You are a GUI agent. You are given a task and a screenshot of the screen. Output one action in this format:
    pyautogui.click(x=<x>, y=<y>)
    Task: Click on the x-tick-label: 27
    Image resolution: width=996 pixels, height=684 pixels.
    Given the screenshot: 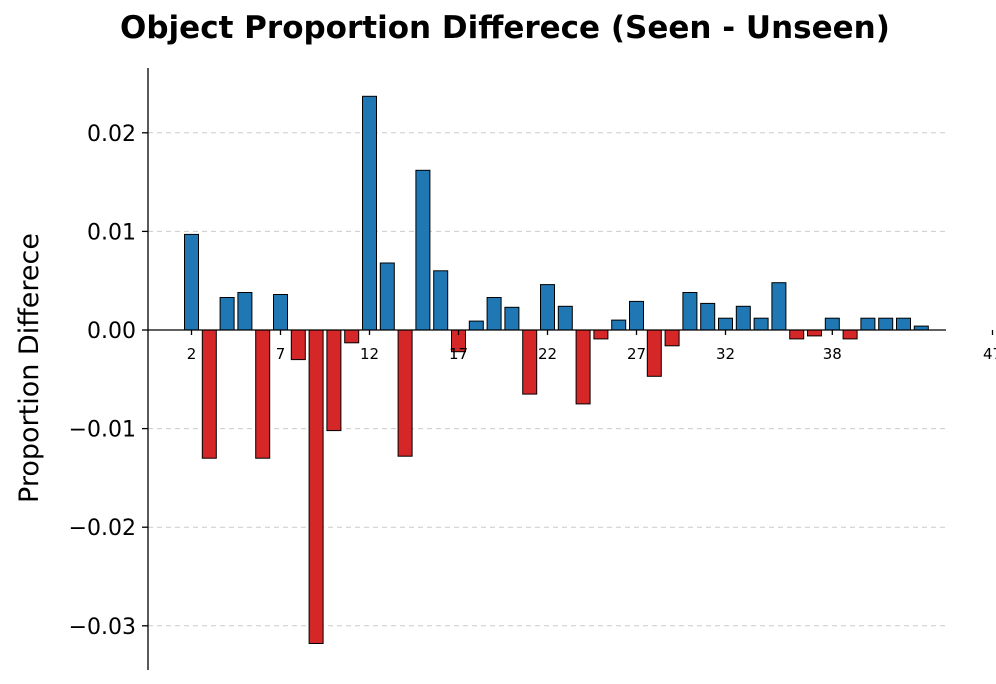 What is the action you would take?
    pyautogui.click(x=636, y=354)
    